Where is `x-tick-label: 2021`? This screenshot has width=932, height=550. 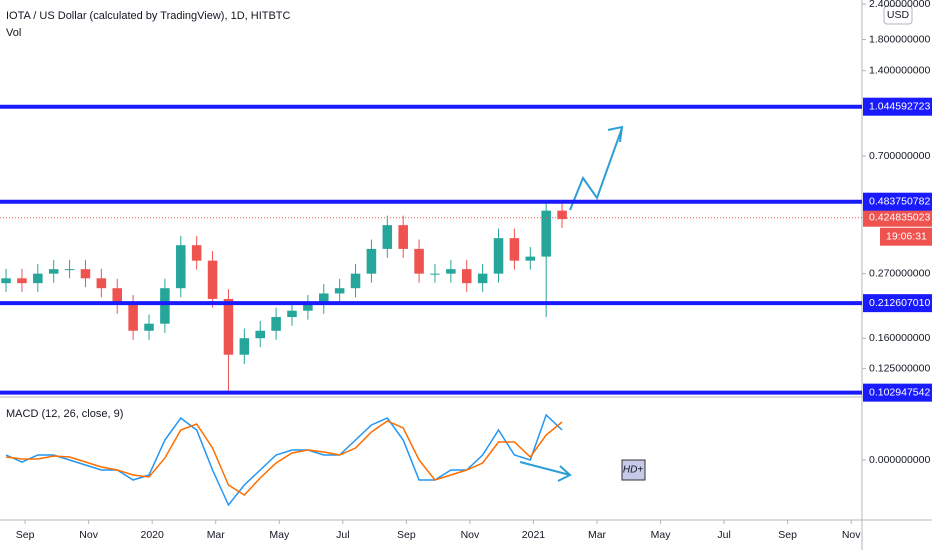 x-tick-label: 2021 is located at coordinates (534, 535).